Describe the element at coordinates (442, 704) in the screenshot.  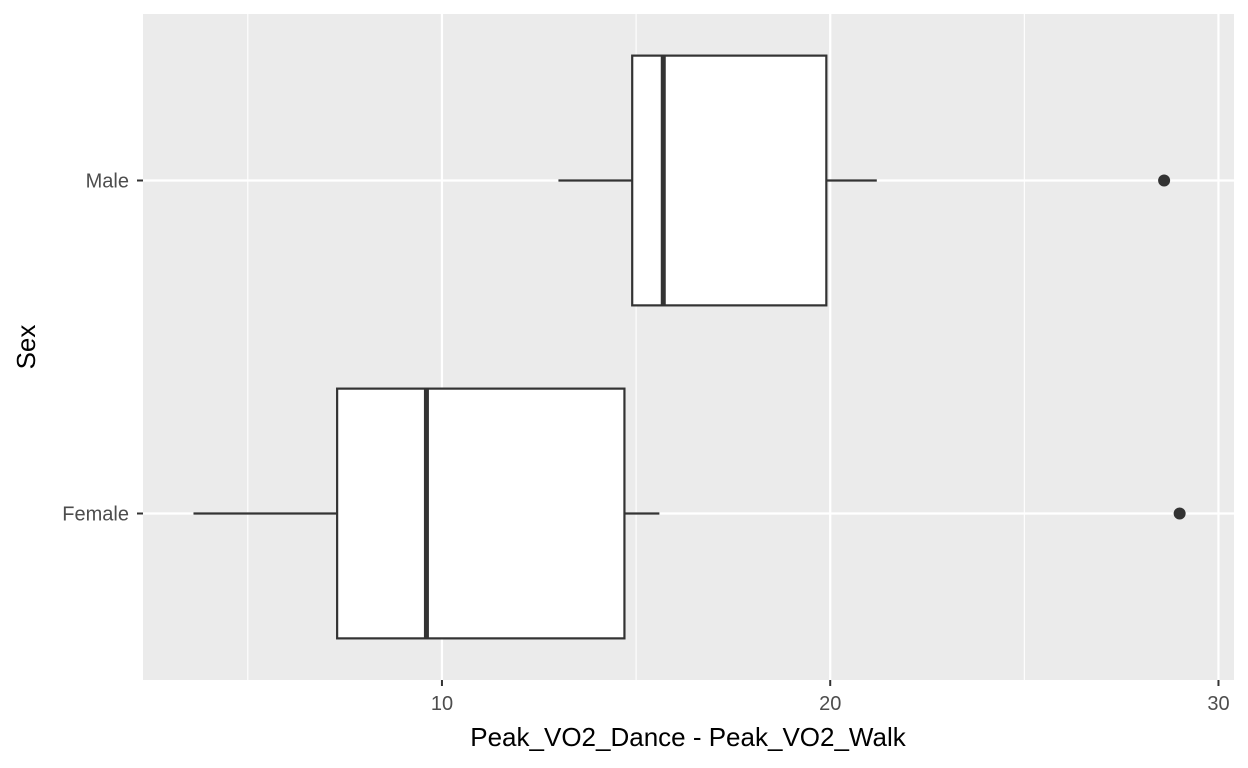
I see `x-tick-label: 10` at that location.